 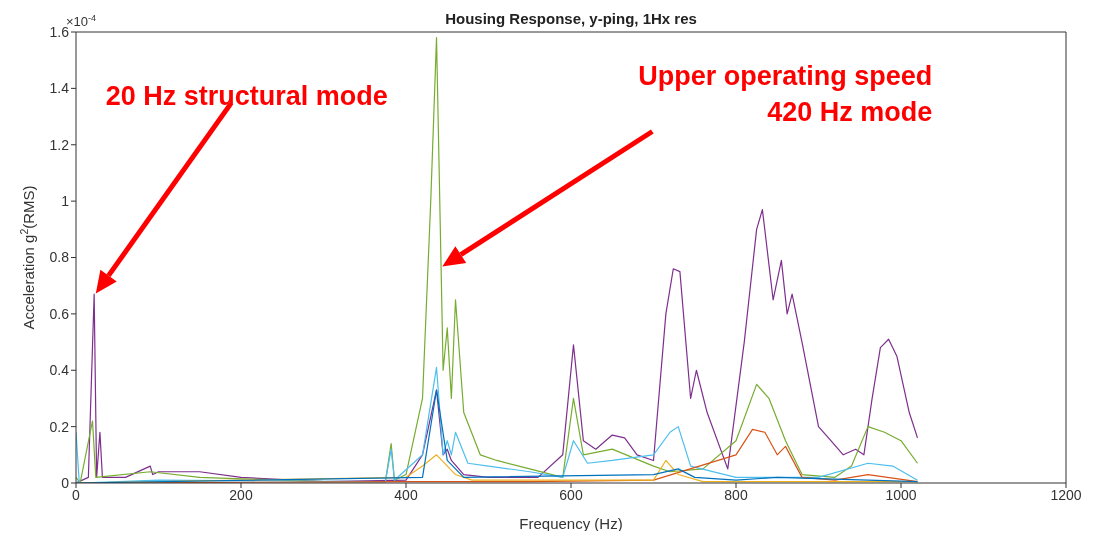 What do you see at coordinates (241, 494) in the screenshot?
I see `x-tick-label: 200` at bounding box center [241, 494].